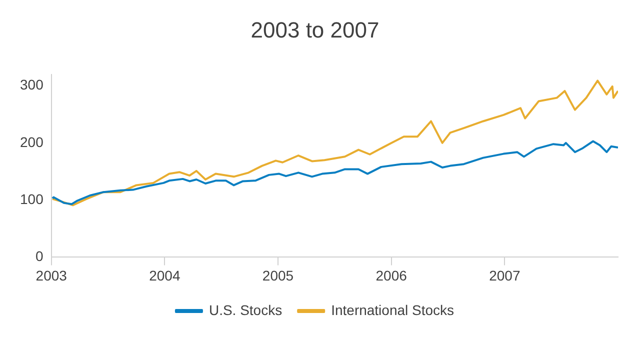 The width and height of the screenshot is (640, 340). I want to click on x-tick-label: 2007, so click(504, 275).